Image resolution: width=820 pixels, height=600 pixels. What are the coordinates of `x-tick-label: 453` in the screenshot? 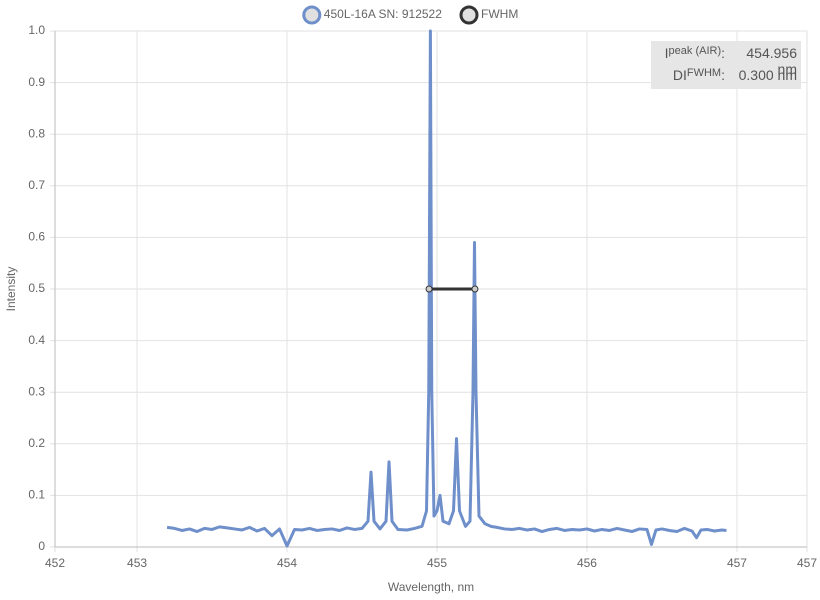 It's located at (137, 563).